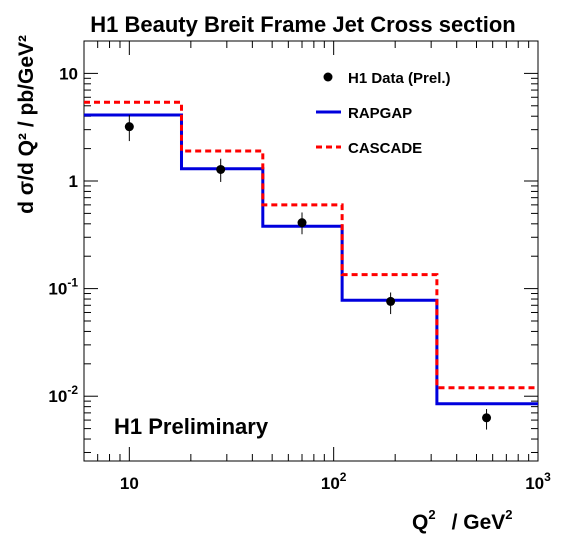 The image size is (567, 544). Describe the element at coordinates (334, 481) in the screenshot. I see `x-tick-label: 10²` at that location.